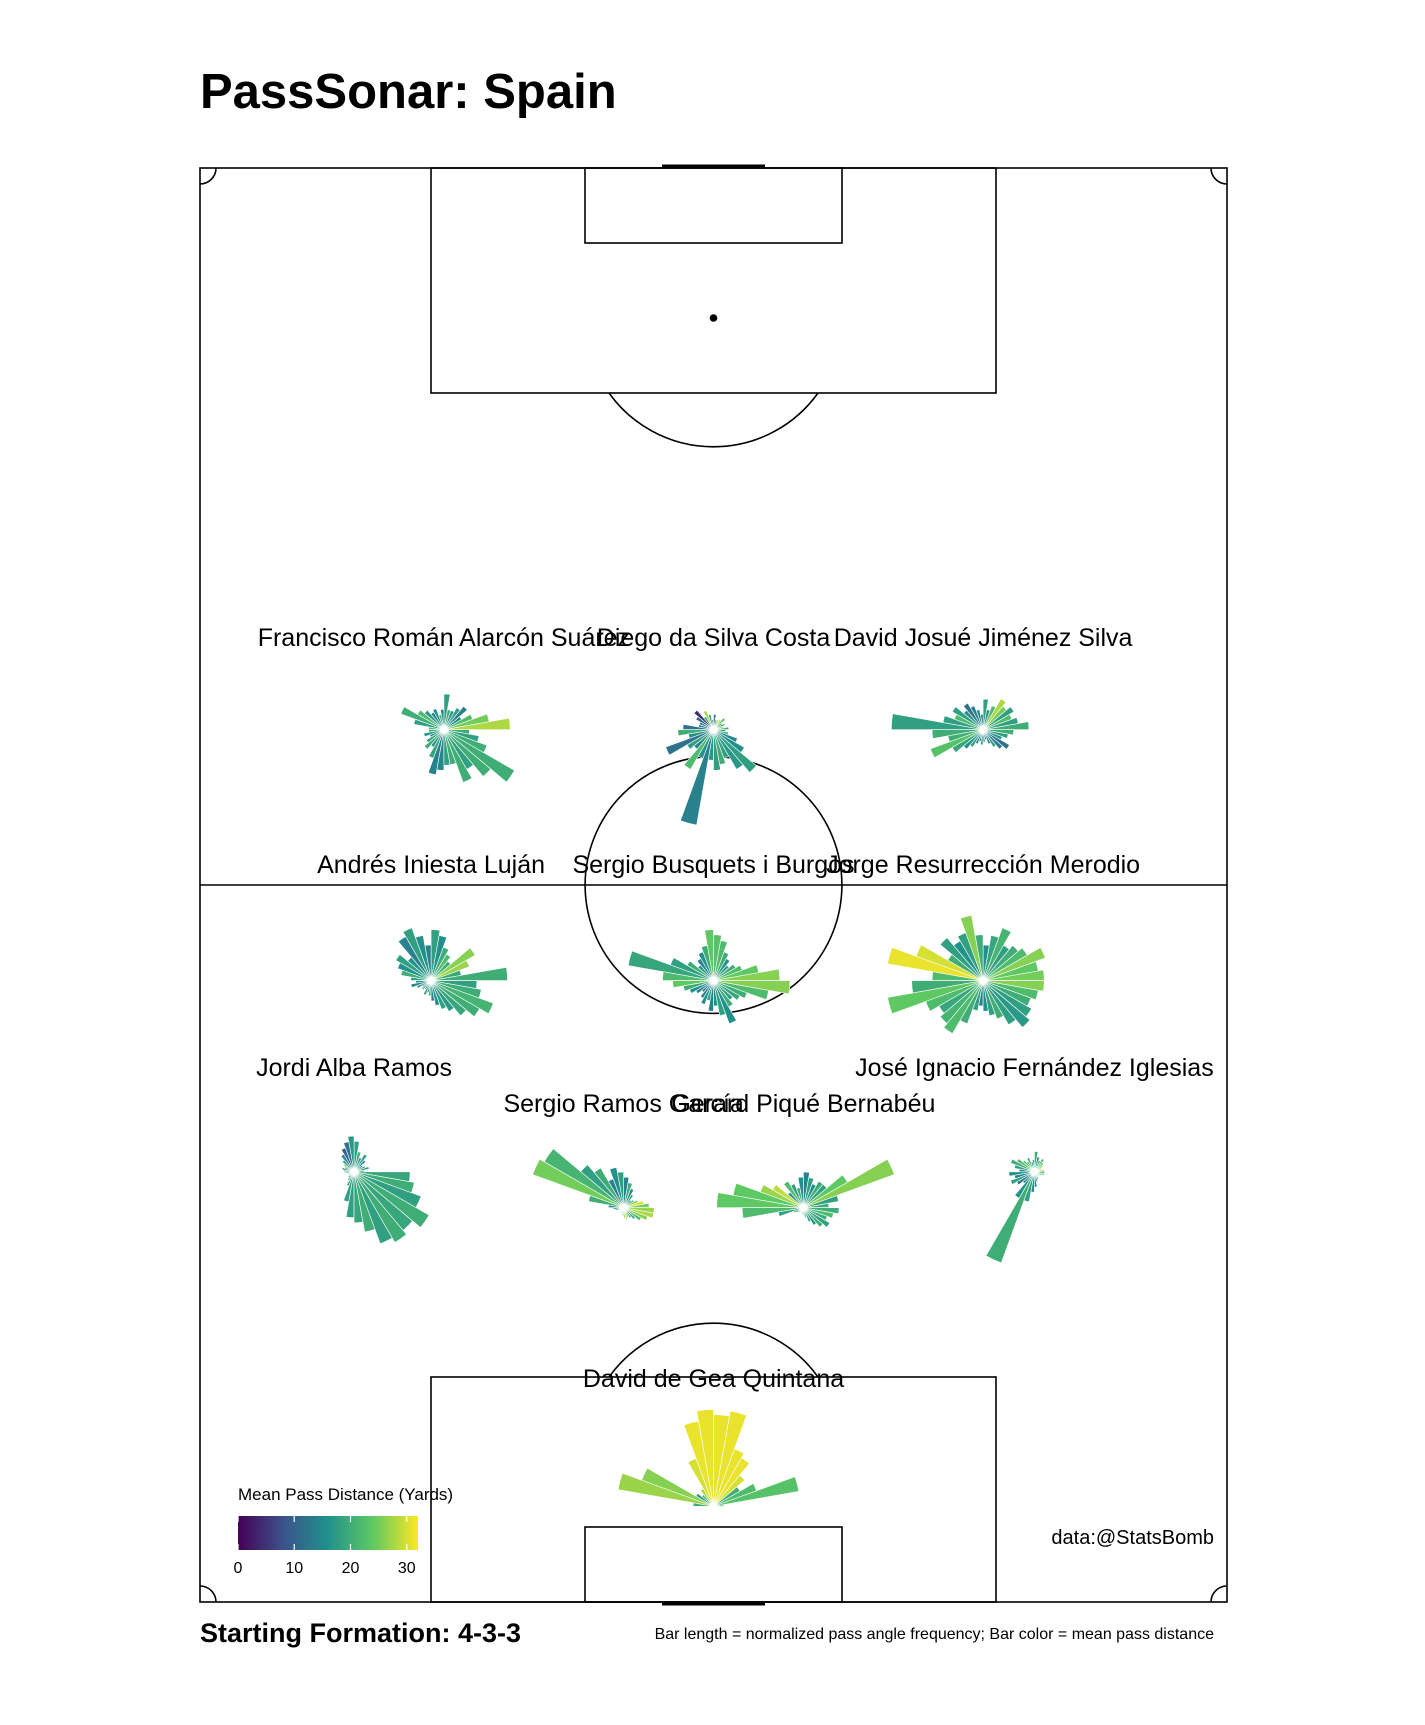  What do you see at coordinates (1034, 1068) in the screenshot?
I see `player-label: José Ignacio Fernández Iglesias` at bounding box center [1034, 1068].